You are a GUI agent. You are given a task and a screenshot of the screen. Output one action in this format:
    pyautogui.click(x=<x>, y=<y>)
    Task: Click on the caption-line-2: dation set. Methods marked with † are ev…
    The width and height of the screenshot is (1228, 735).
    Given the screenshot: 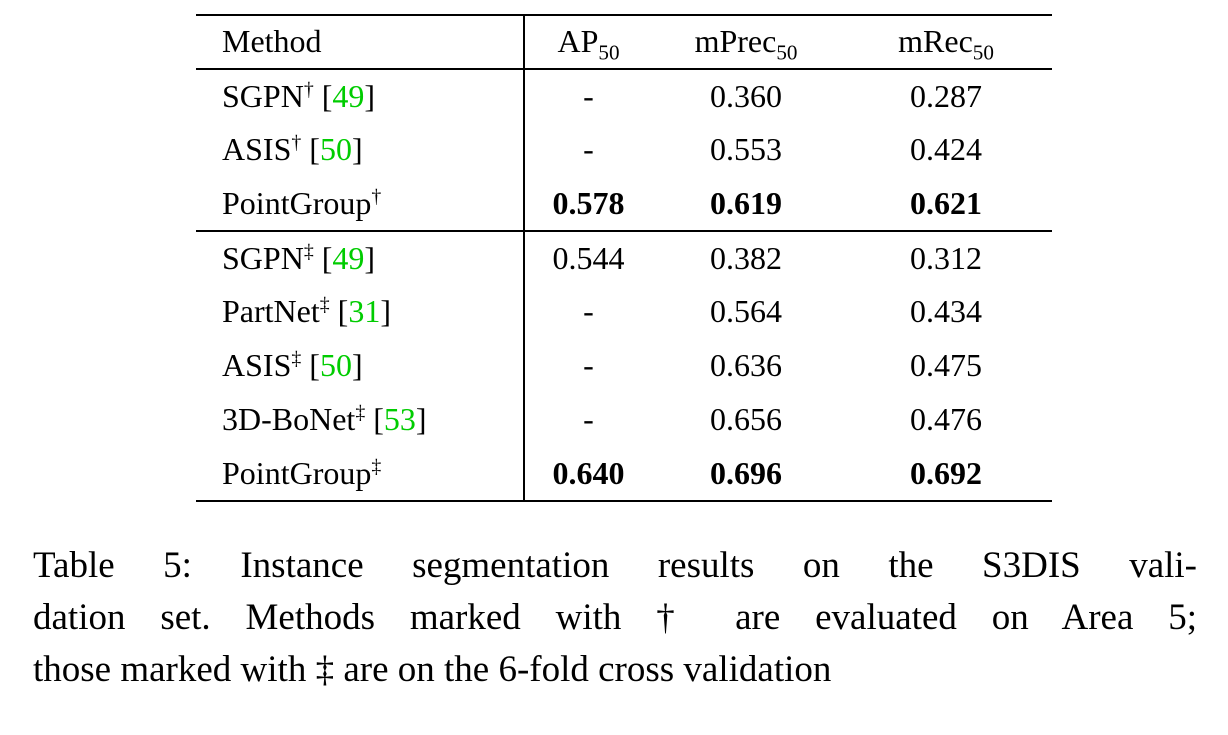 What is the action you would take?
    pyautogui.click(x=615, y=617)
    